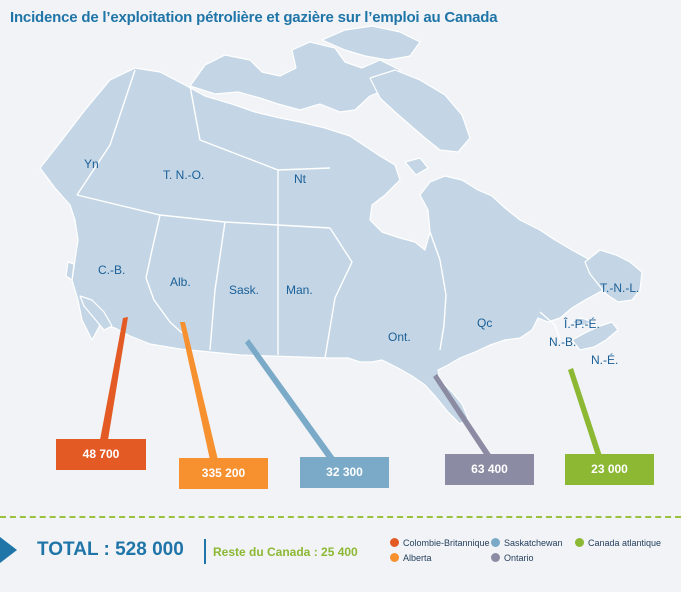  Describe the element at coordinates (495, 542) in the screenshot. I see `legend-dot-sask` at that location.